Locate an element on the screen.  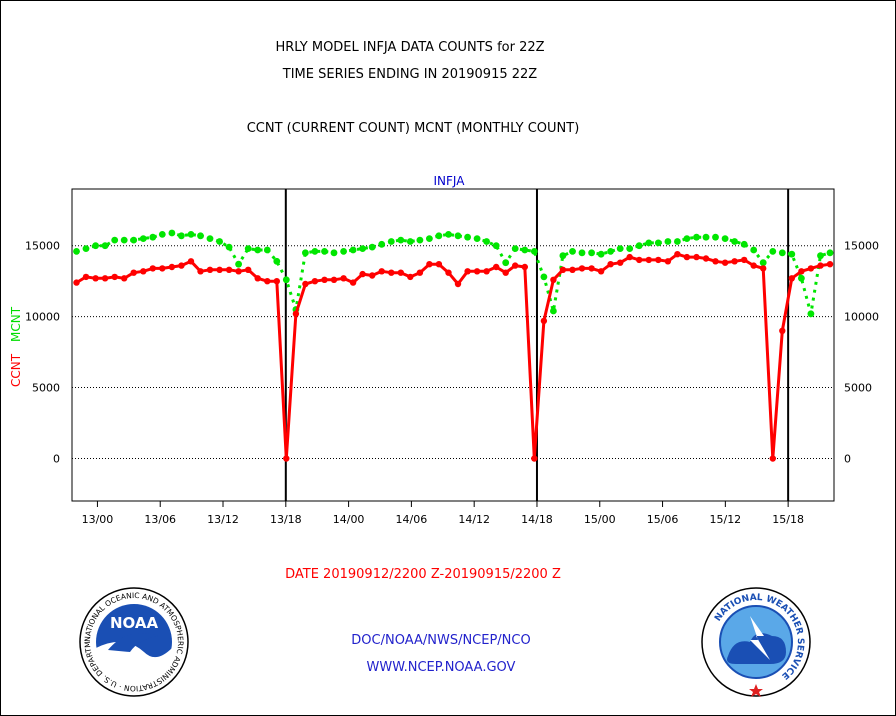
ytick-label-right: 10000 is located at coordinates (861, 317).